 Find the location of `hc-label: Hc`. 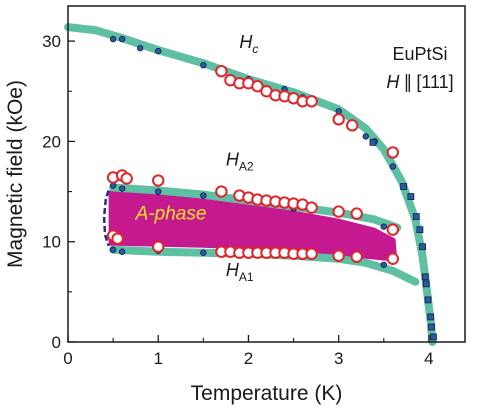

hc-label: Hc is located at coordinates (248, 44).